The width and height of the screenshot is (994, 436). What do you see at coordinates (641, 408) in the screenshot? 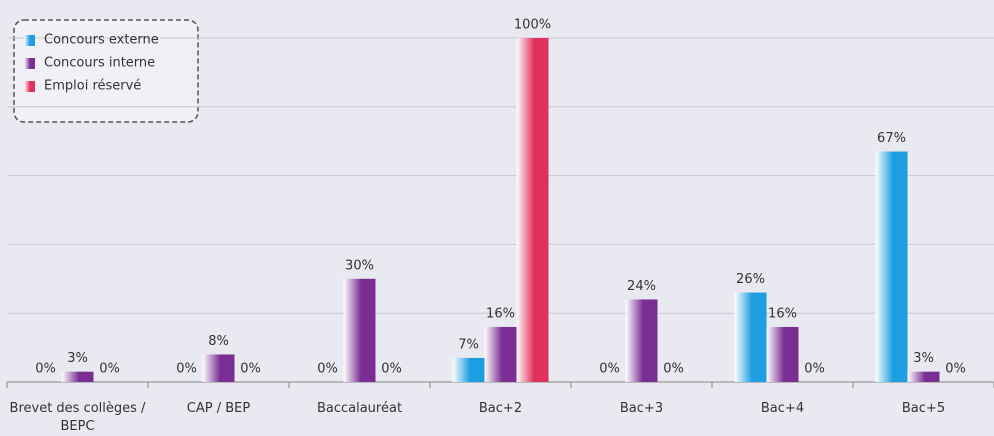
I see `x-tick-label: Bac+3` at bounding box center [641, 408].